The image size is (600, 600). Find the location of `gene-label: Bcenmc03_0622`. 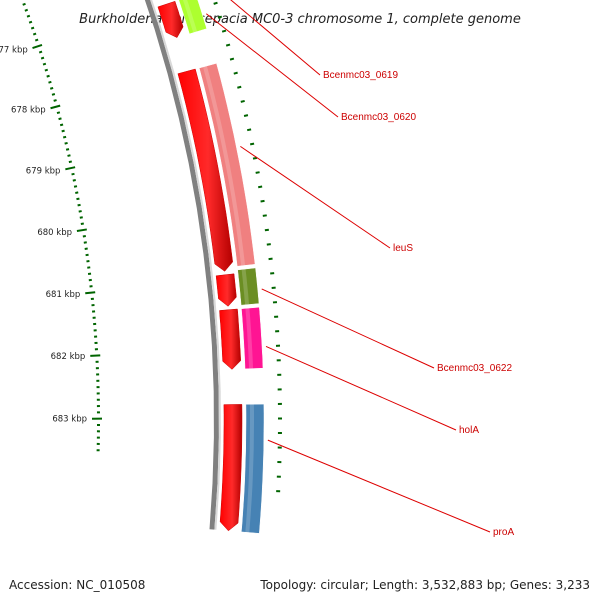

gene-label: Bcenmc03_0622 is located at coordinates (474, 368).